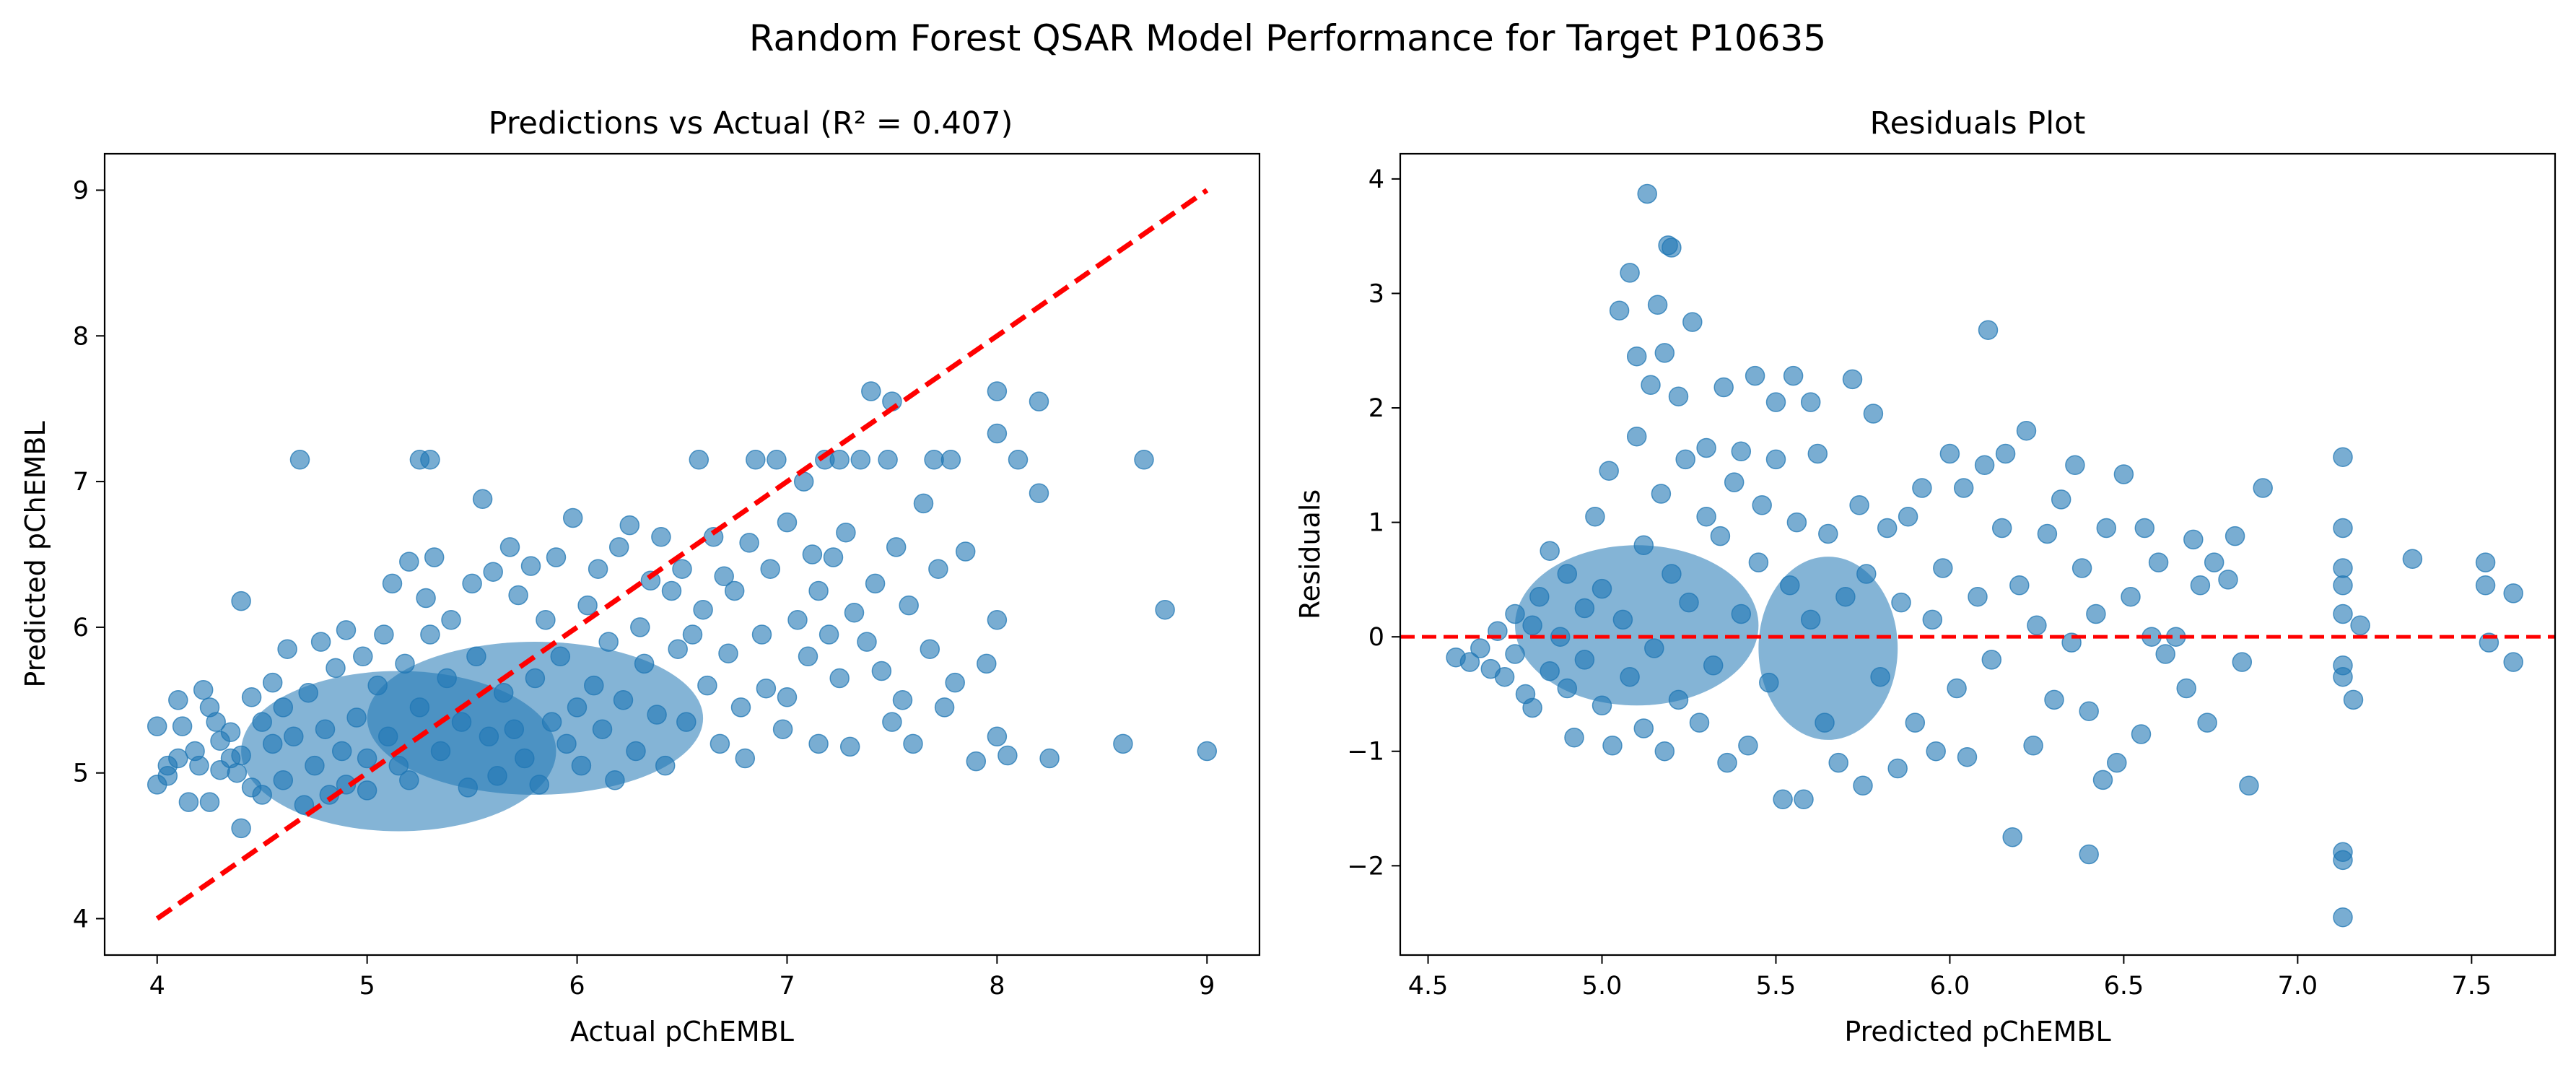 This screenshot has height=1072, width=2576. What do you see at coordinates (1365, 752) in the screenshot?
I see `residuals-y-tick-label: −1` at bounding box center [1365, 752].